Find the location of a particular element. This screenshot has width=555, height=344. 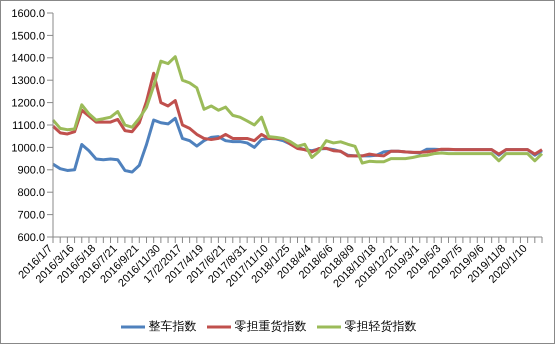

y-tick-label: 800.0 is located at coordinates (31, 193).